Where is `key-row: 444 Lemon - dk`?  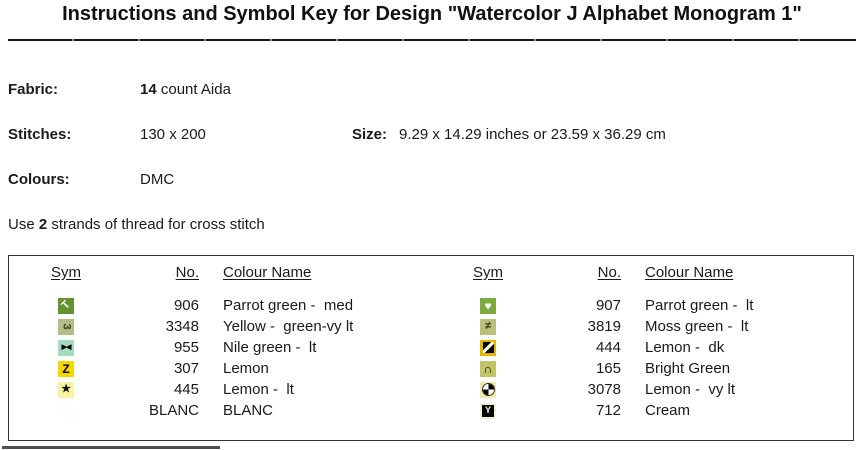 key-row: 444 Lemon - dk is located at coordinates (642, 347).